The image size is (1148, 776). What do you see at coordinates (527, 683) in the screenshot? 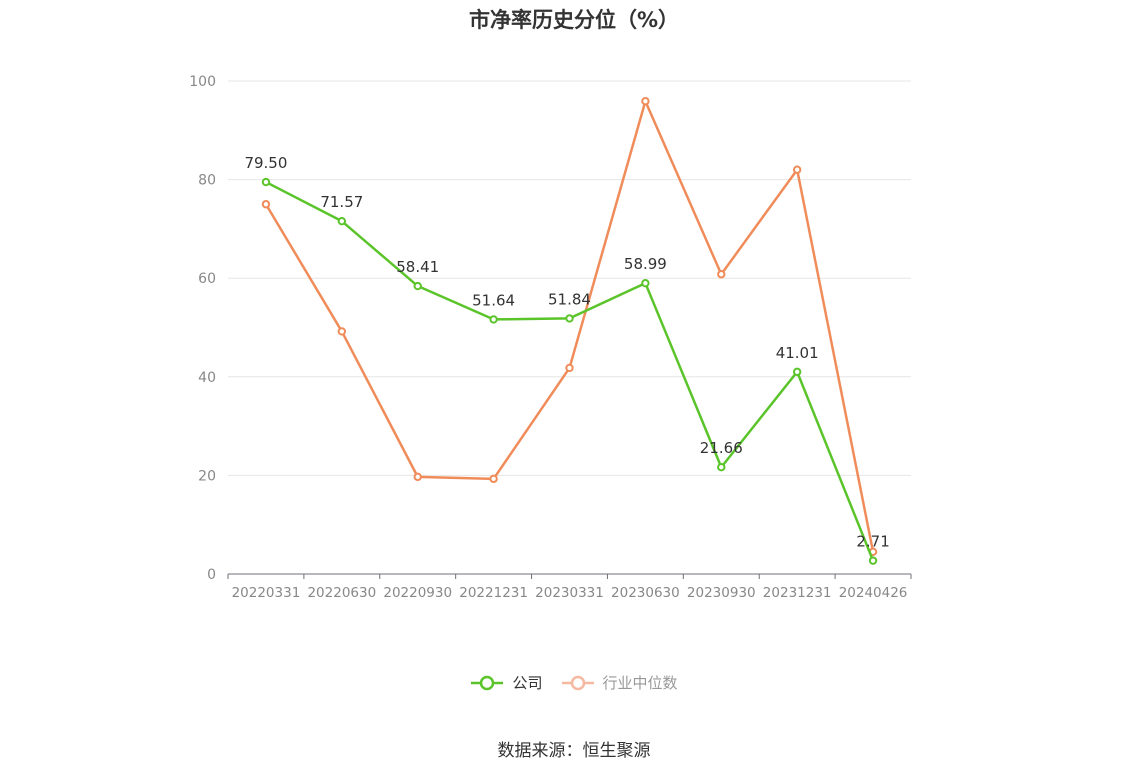
I see `legend-label-company: 公司` at bounding box center [527, 683].